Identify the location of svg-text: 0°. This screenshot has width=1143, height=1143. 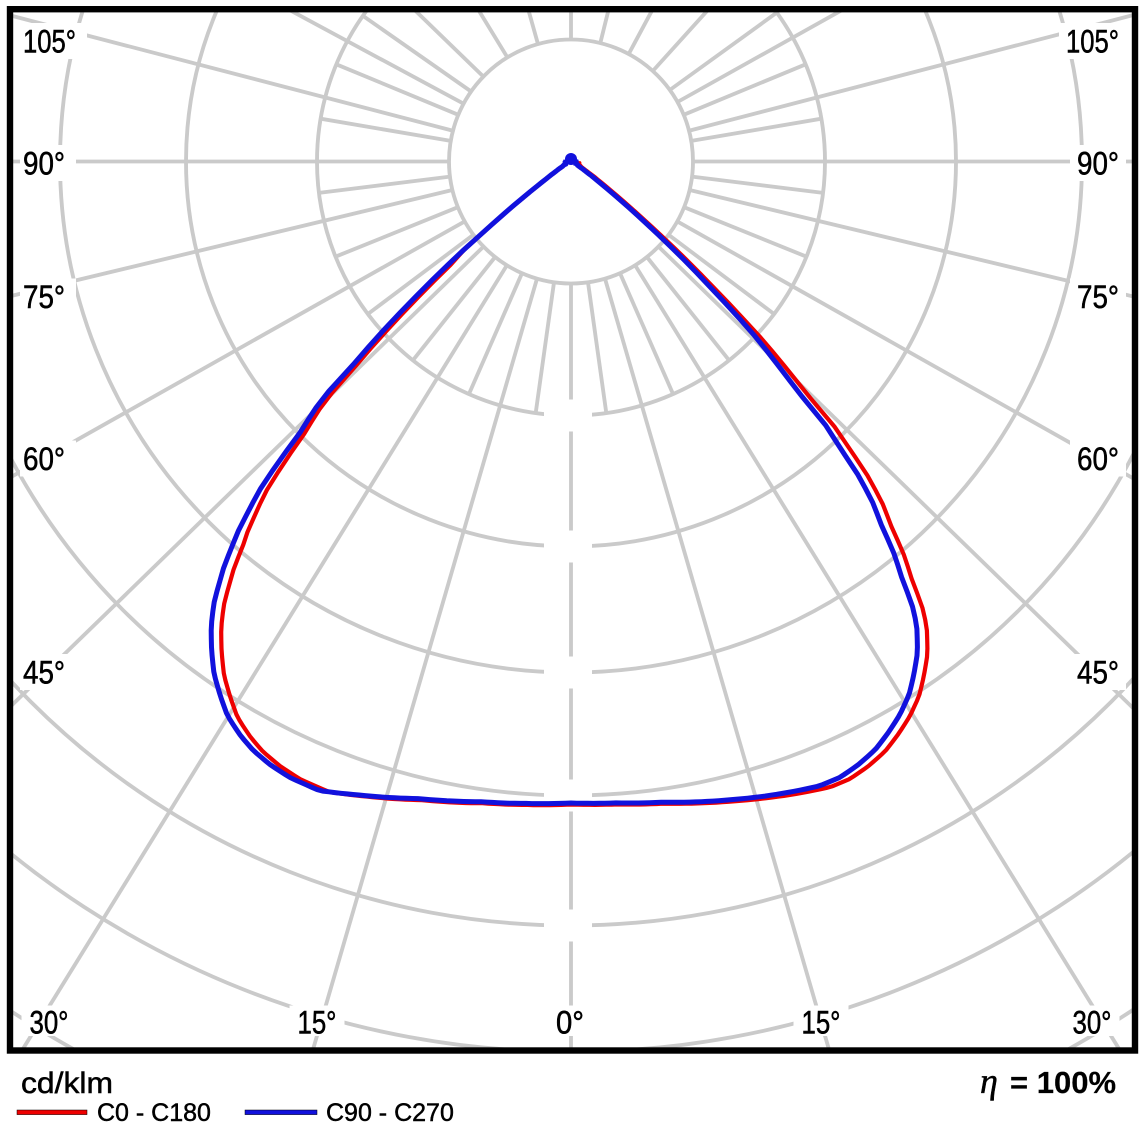
(570, 1023).